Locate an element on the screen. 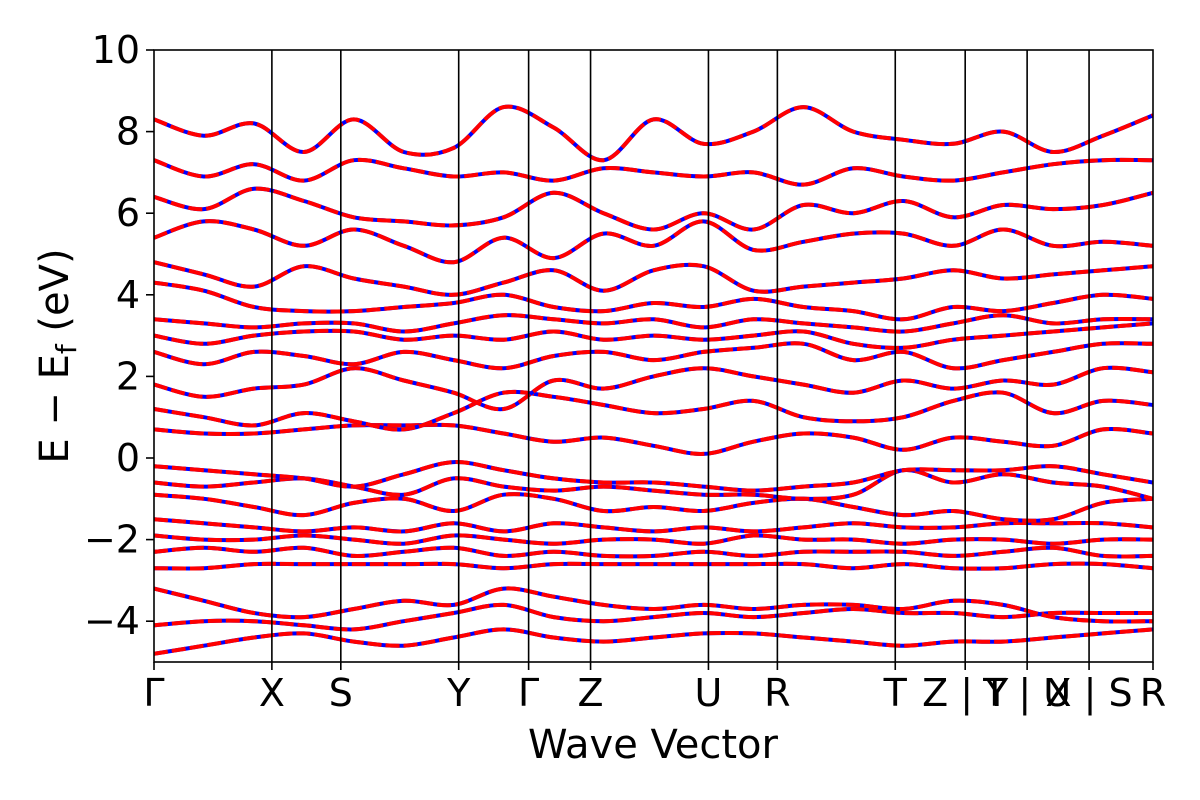 This screenshot has height=800, width=1200. x-tick-label: Z | Y is located at coordinates (965, 693).